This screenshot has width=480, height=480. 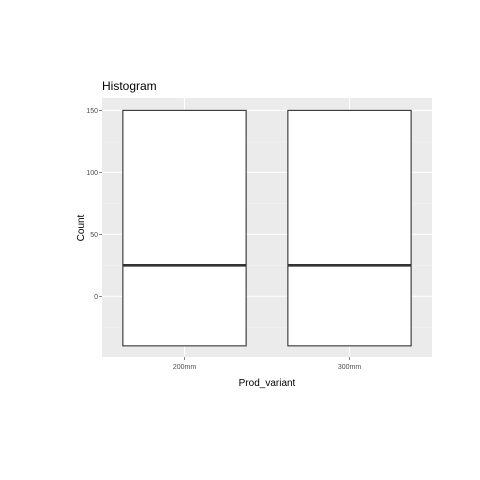 I want to click on y-tick-label: 100, so click(x=92, y=173).